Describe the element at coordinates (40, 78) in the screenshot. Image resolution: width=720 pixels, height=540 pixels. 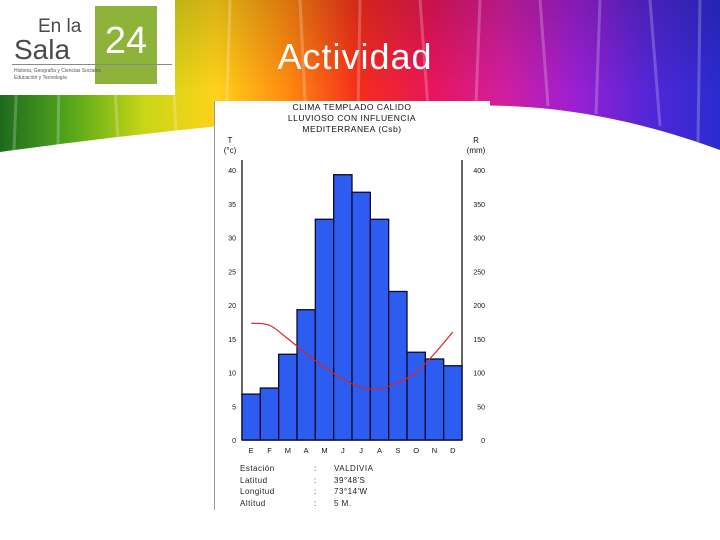
I see `logo-subtitle-2: Educación y Tecnología` at that location.